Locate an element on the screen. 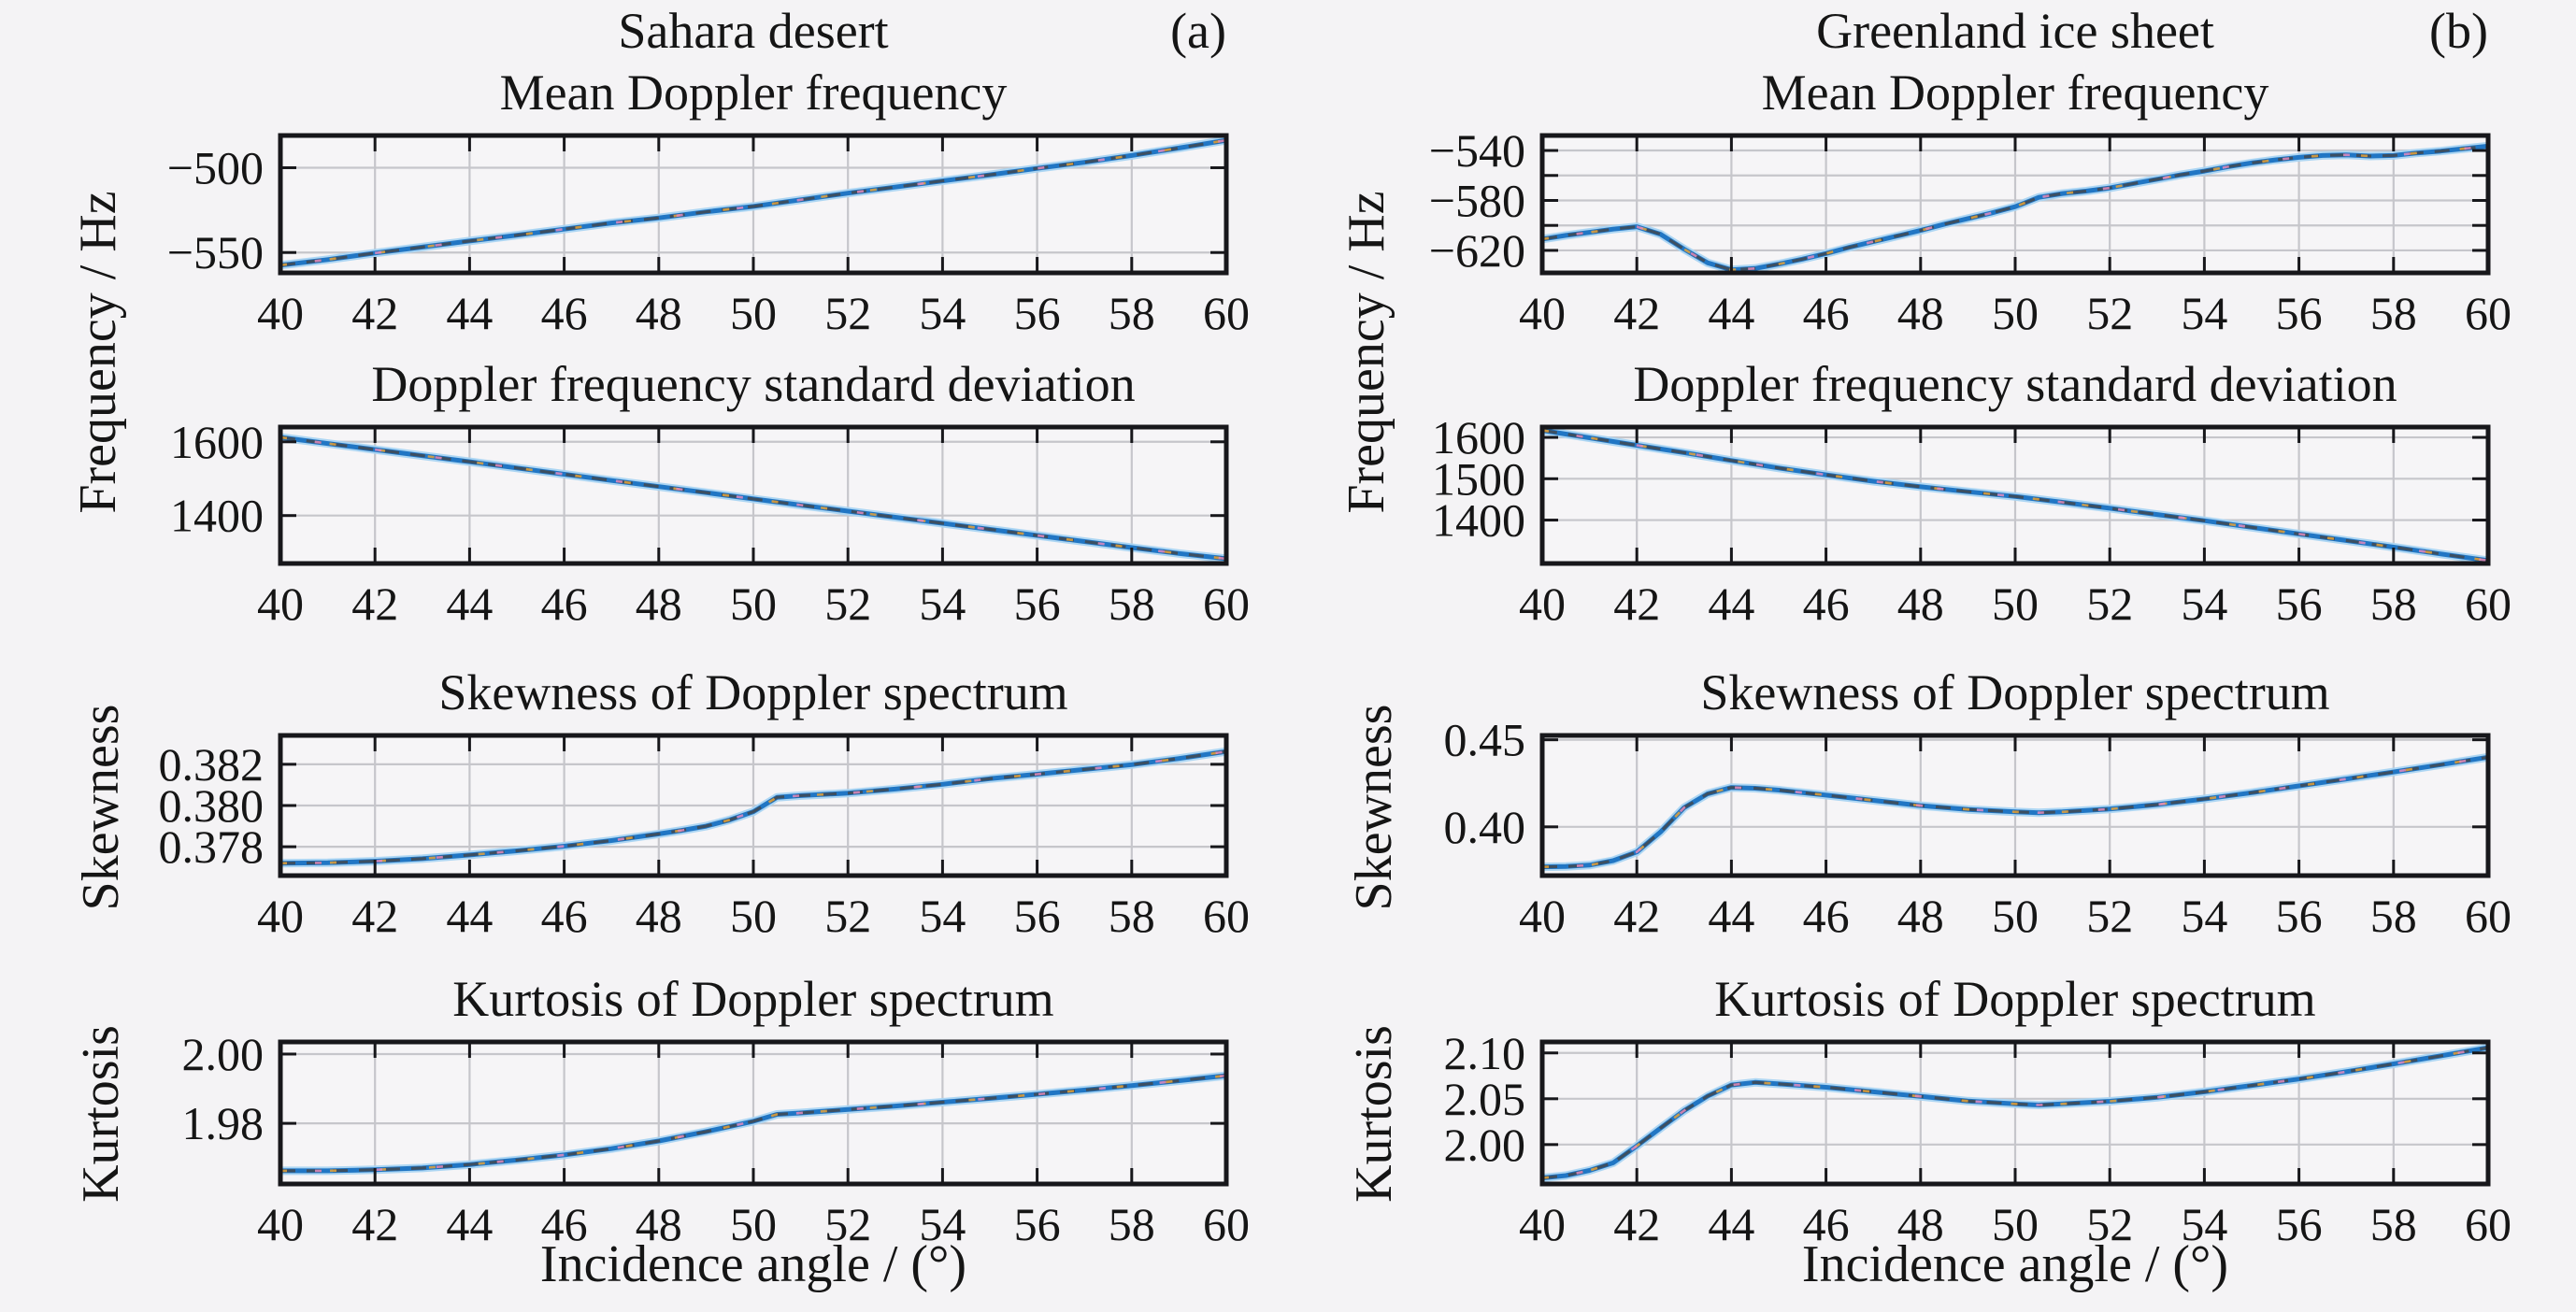 This screenshot has height=1312, width=2576. y-tick-label: 0.382 is located at coordinates (212, 764).